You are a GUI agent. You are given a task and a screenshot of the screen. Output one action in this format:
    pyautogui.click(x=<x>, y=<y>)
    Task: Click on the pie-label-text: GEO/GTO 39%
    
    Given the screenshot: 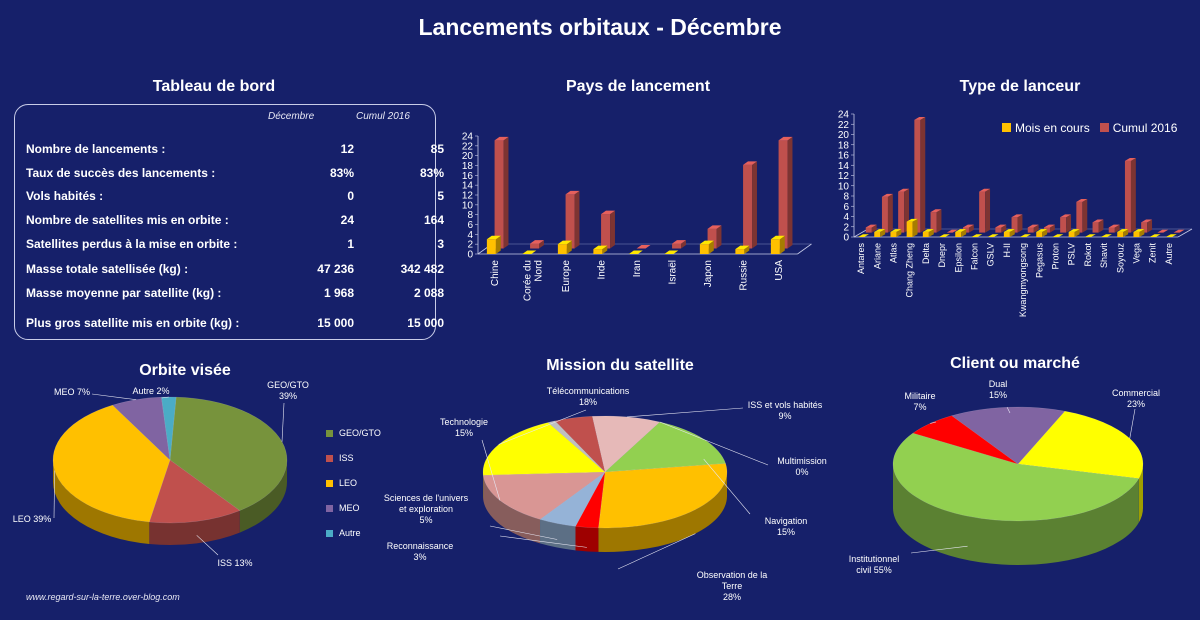 What is the action you would take?
    pyautogui.click(x=288, y=390)
    